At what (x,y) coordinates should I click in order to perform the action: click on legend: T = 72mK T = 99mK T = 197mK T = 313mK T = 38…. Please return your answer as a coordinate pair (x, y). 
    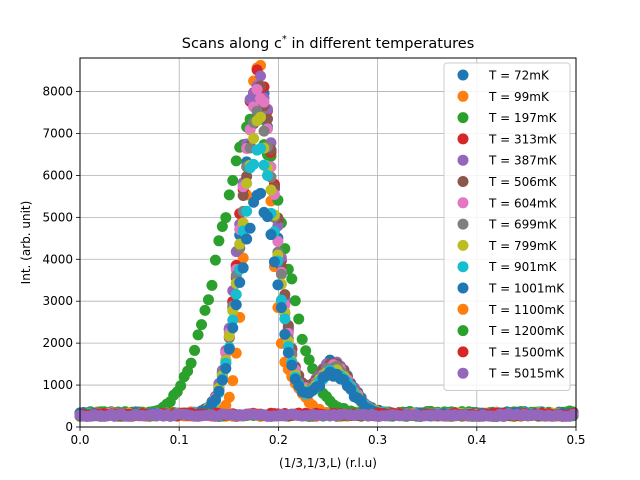
    Looking at the image, I should click on (507, 226).